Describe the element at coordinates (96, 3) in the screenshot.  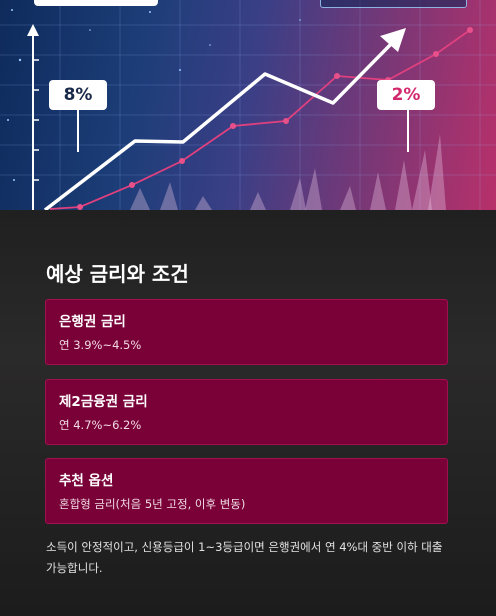
I see `top-left-caption-box` at that location.